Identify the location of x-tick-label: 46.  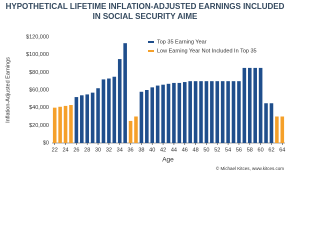
(185, 150).